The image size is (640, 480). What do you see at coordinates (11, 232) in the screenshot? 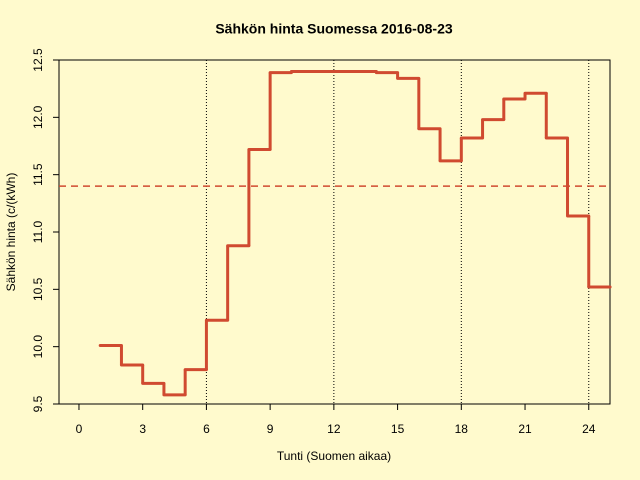
I see `y-axis-label: Sähkön hinta (c/(kWh)` at bounding box center [11, 232].